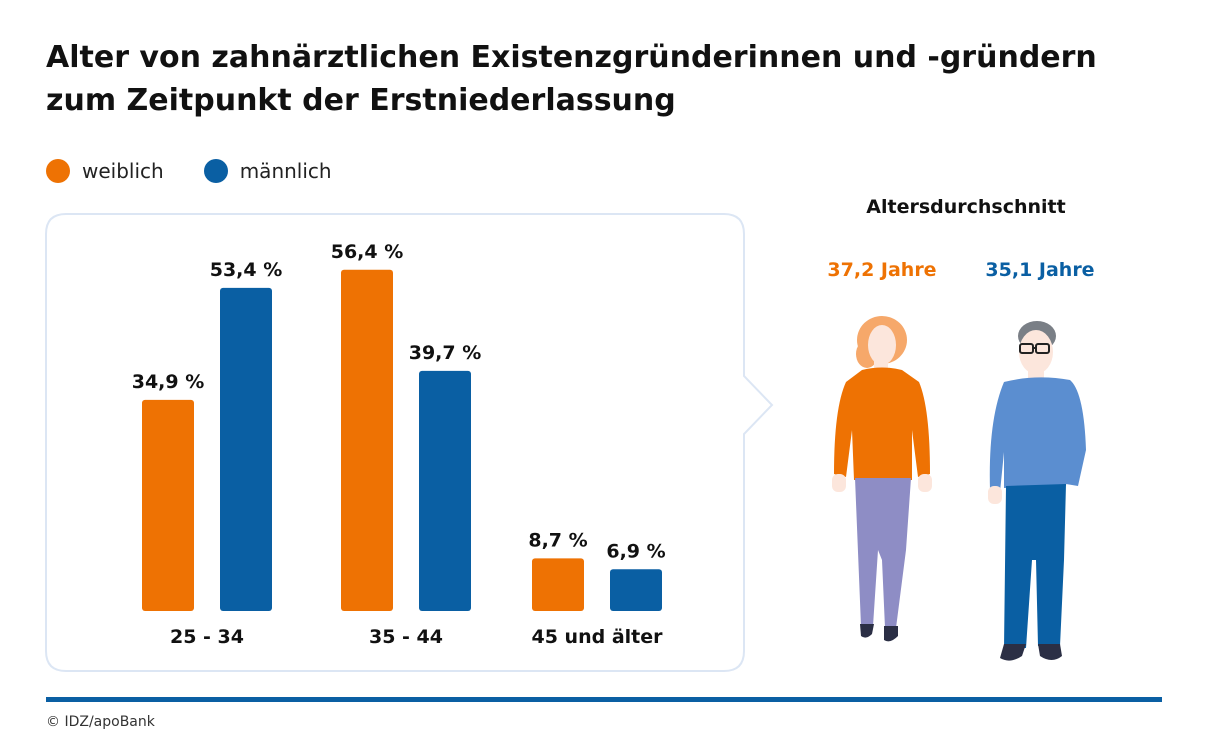 This screenshot has height=754, width=1208. What do you see at coordinates (406, 637) in the screenshot?
I see `category-label-1: 35 - 44` at bounding box center [406, 637].